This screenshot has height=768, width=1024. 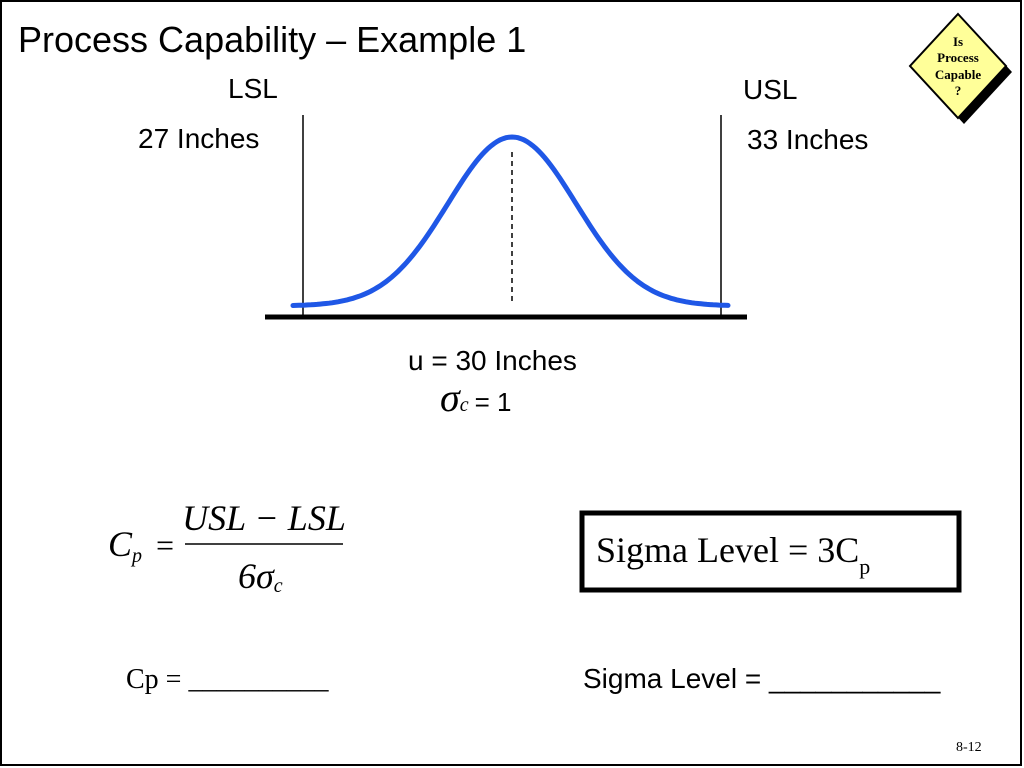 I want to click on cp-denominator-sub: c, so click(x=278, y=586).